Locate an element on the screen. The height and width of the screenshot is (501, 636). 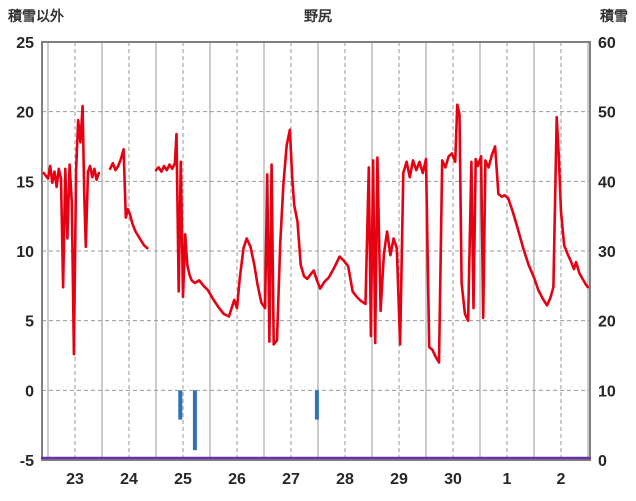
svg-text: 50 is located at coordinates (607, 113).